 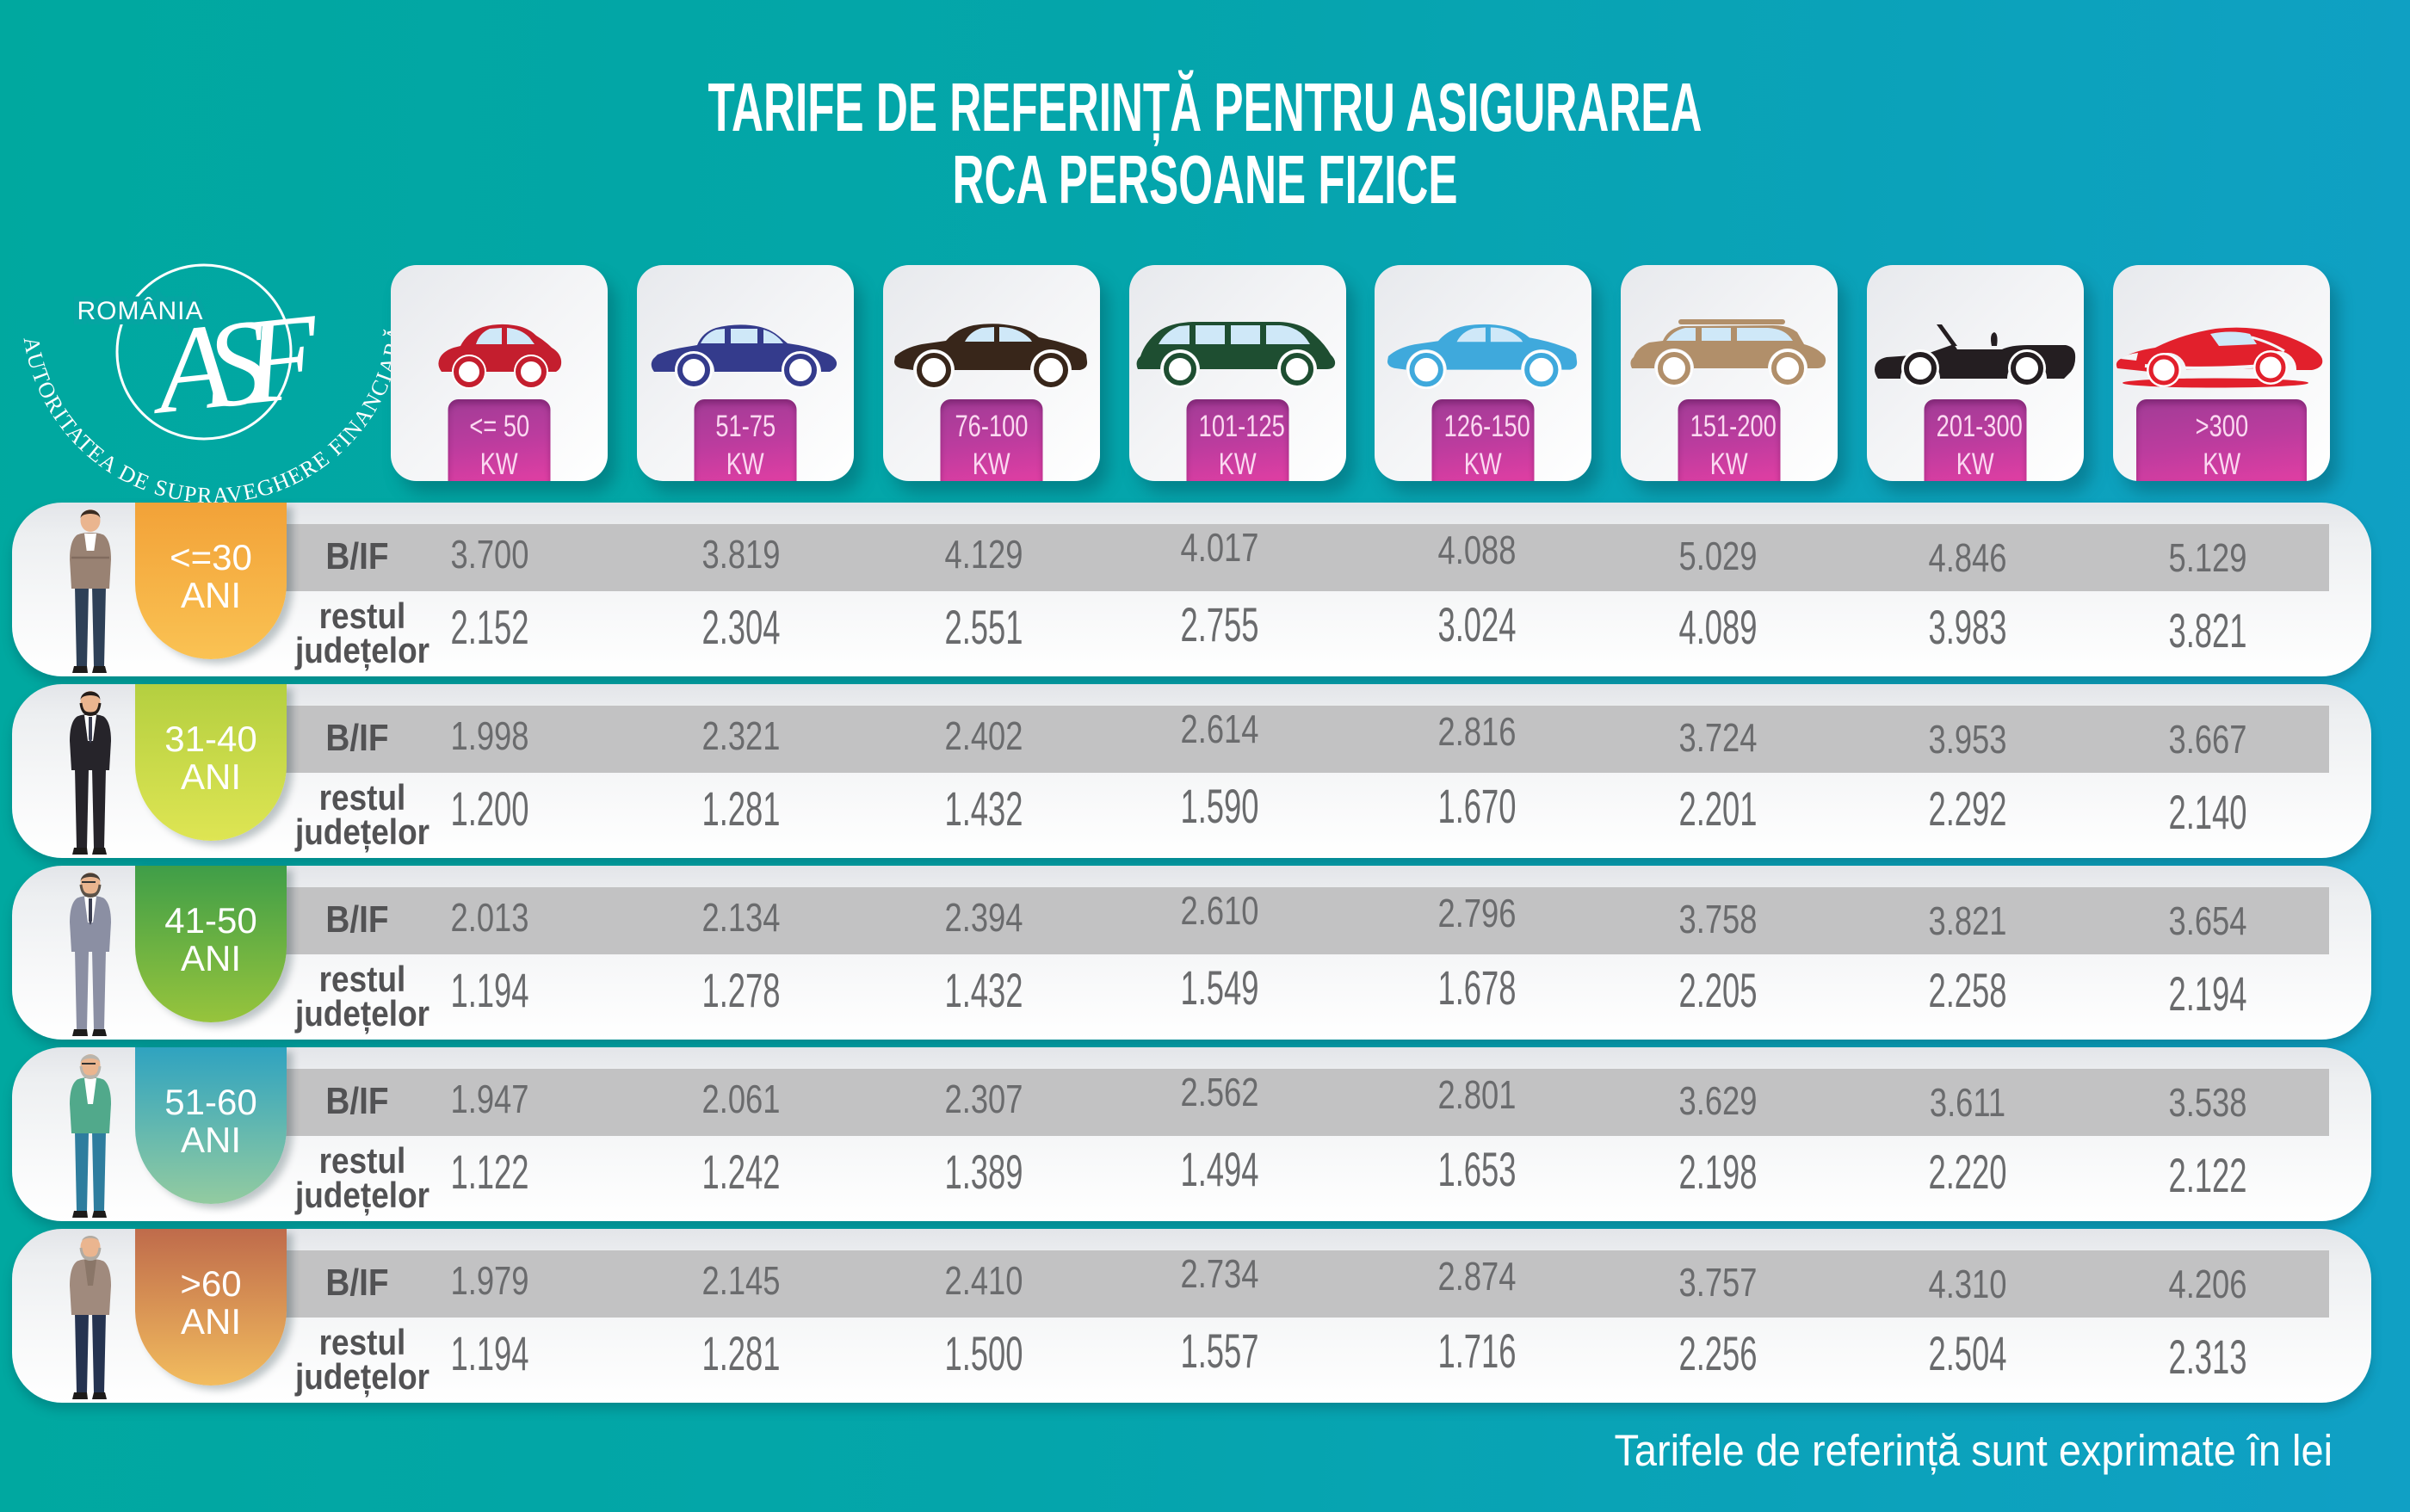 What do you see at coordinates (235, 363) in the screenshot?
I see `svg-text: ASF` at bounding box center [235, 363].